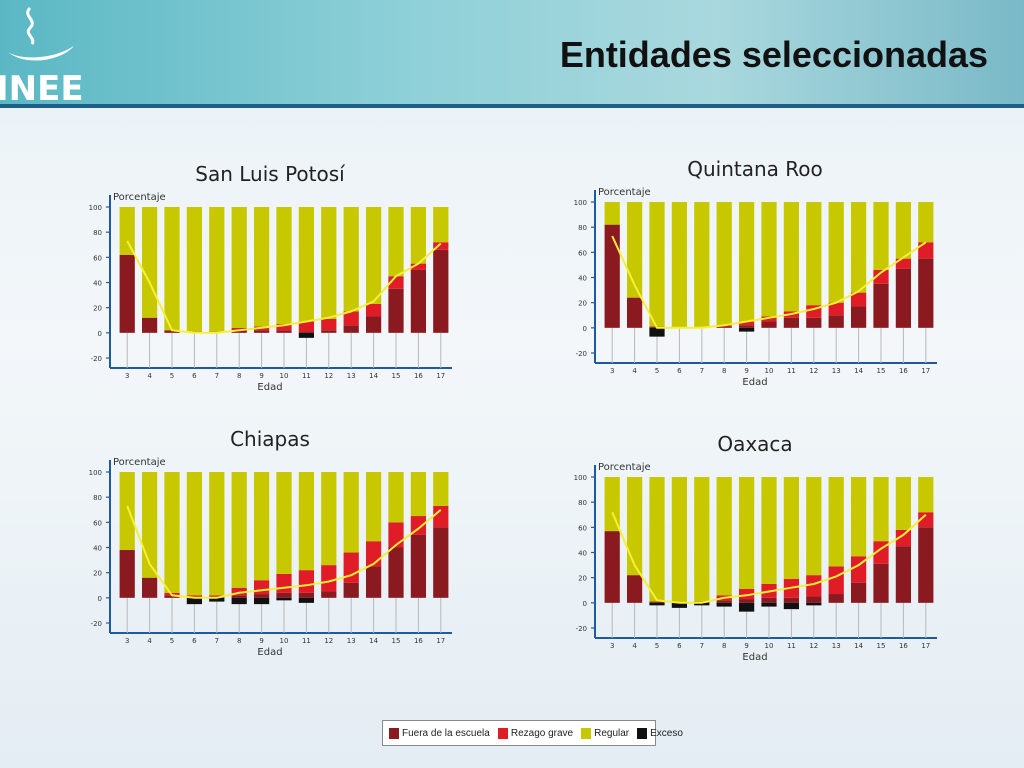 The height and width of the screenshot is (768, 1024). What do you see at coordinates (925, 646) in the screenshot?
I see `x-tick-label: 17` at bounding box center [925, 646].